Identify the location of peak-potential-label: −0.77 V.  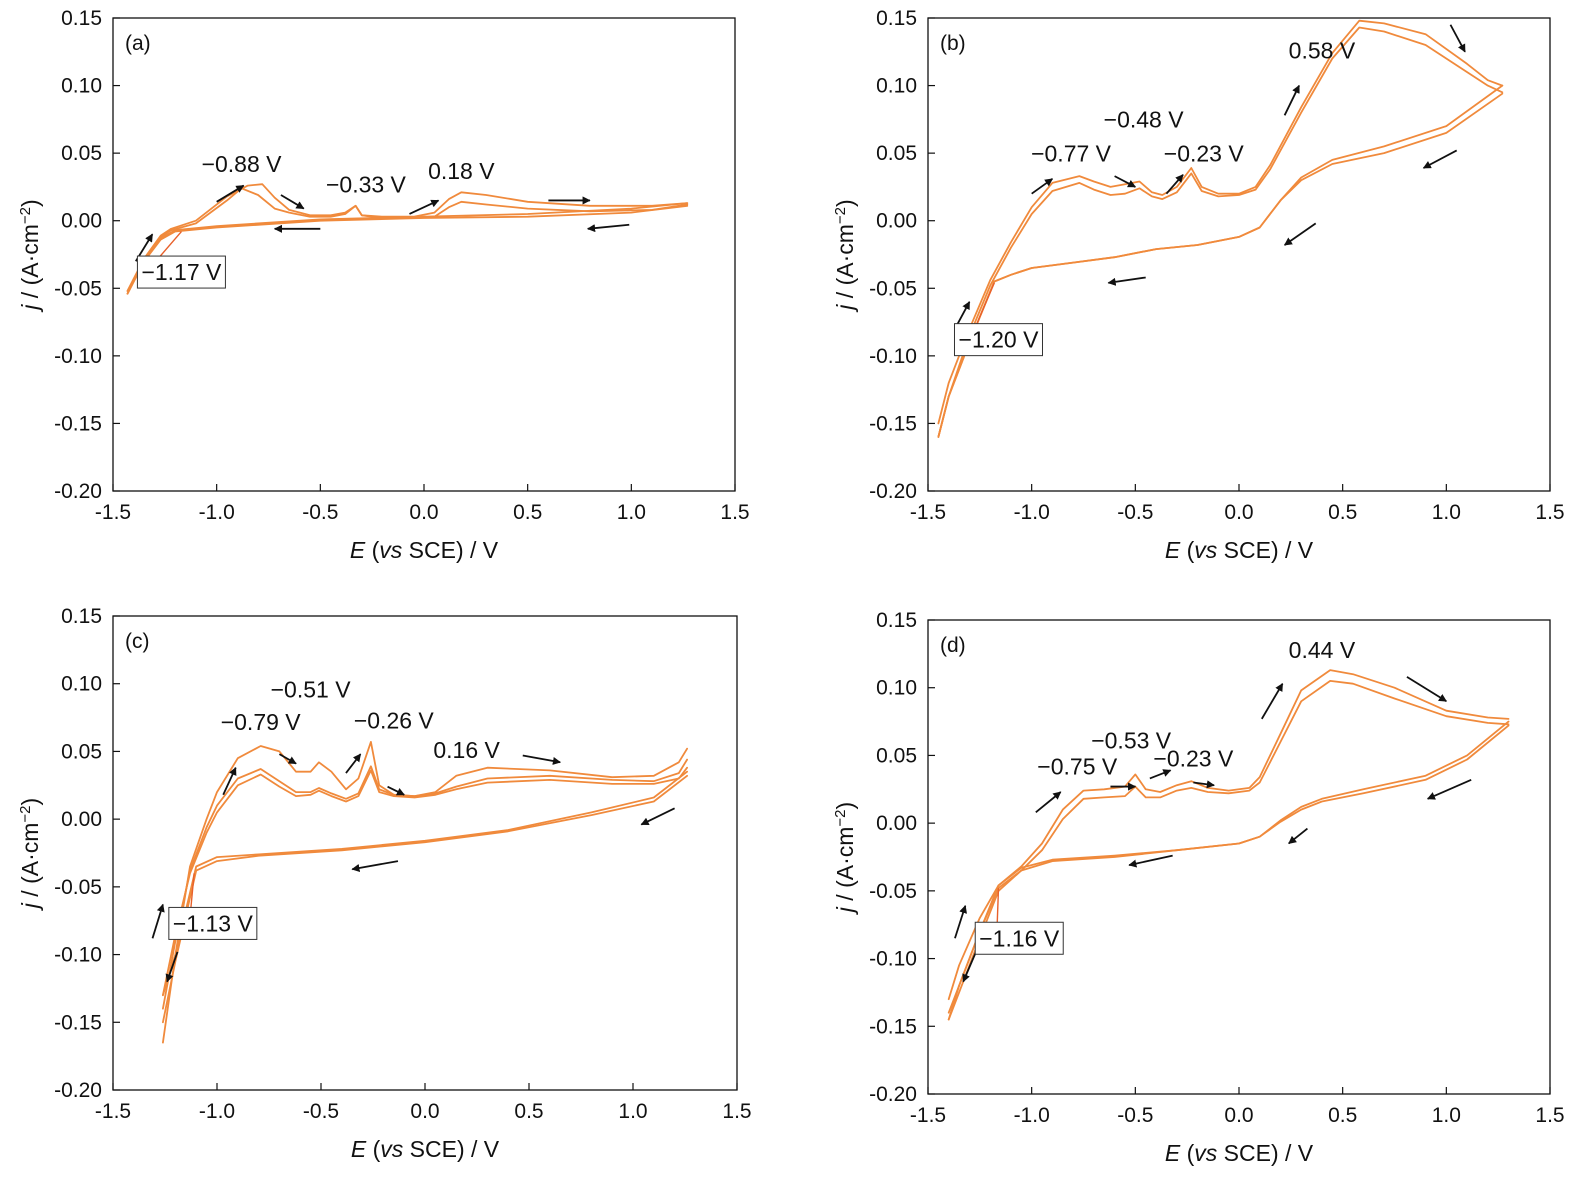
(1071, 153).